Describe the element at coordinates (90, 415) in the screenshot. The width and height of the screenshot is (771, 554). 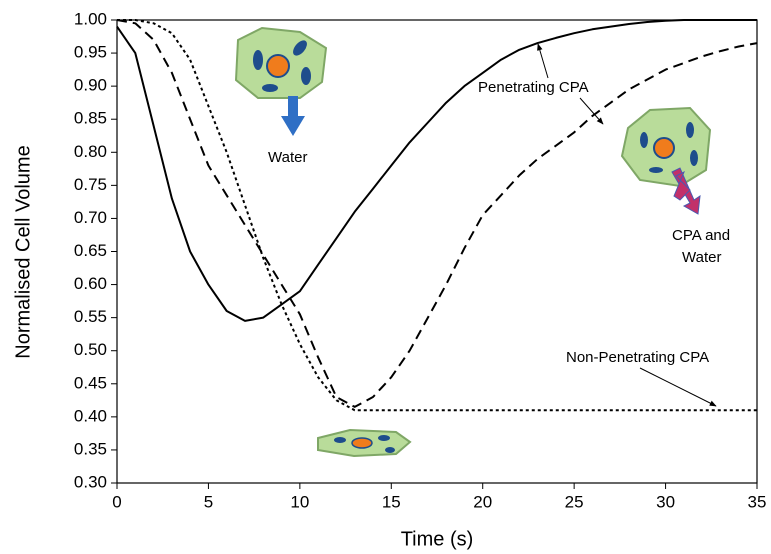
I see `y-tick-label: 0.40` at that location.